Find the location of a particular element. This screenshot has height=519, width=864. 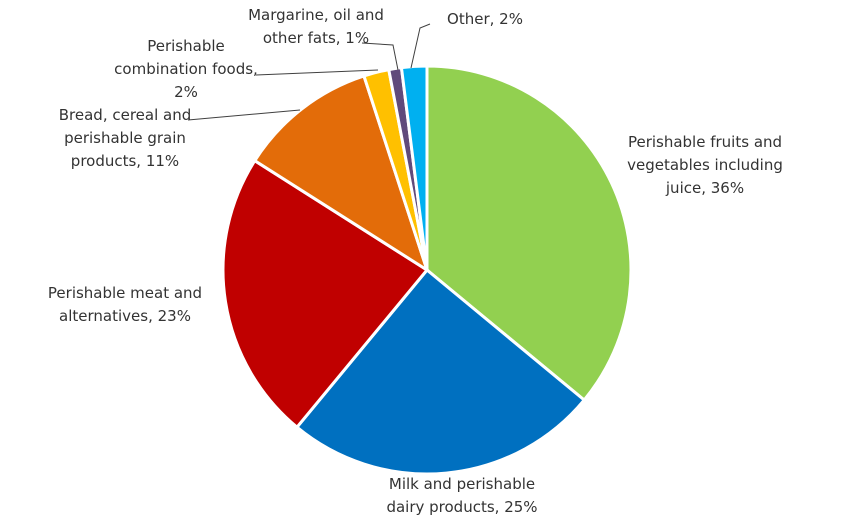

leader-line-combination-foods is located at coordinates (317, 72).